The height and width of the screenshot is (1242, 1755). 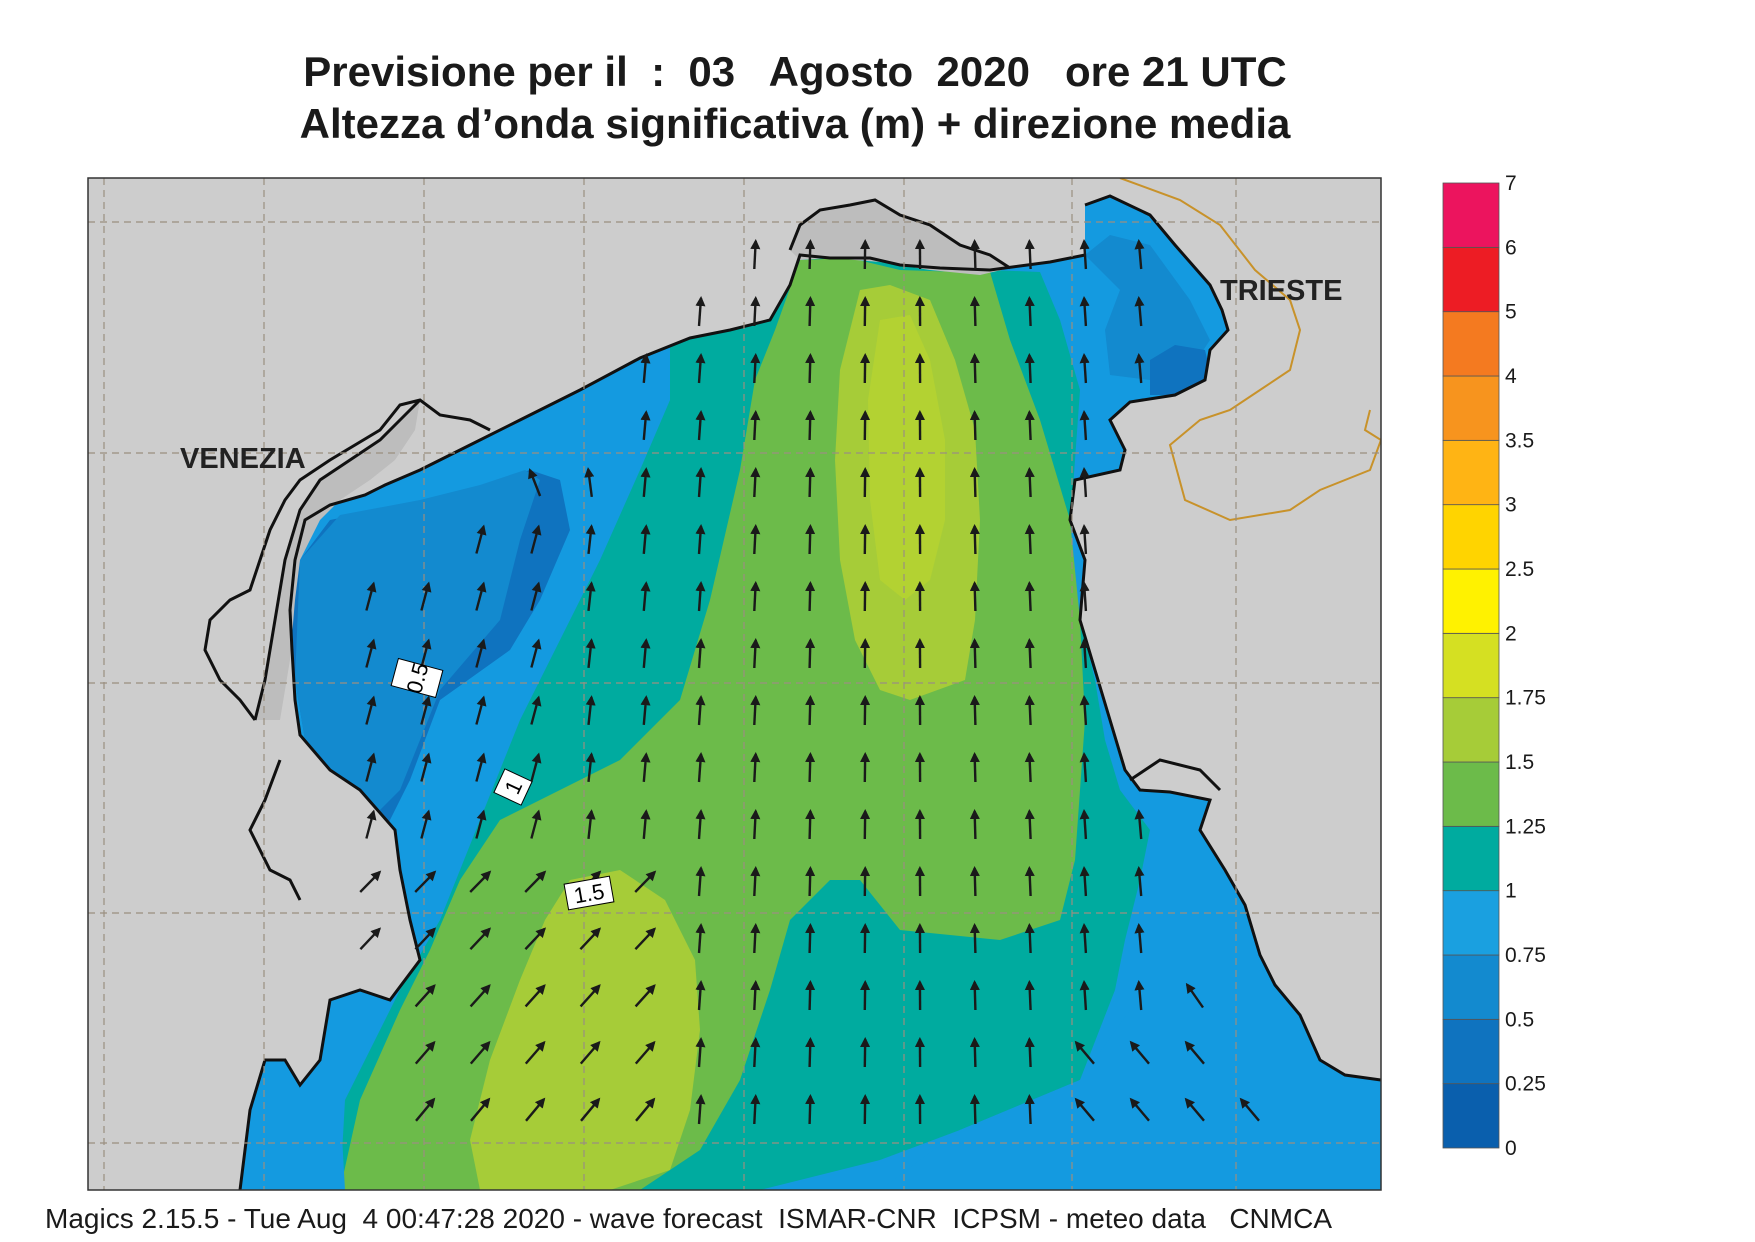 What do you see at coordinates (292, 1125) in the screenshot?
I see `contour-south-0.75` at bounding box center [292, 1125].